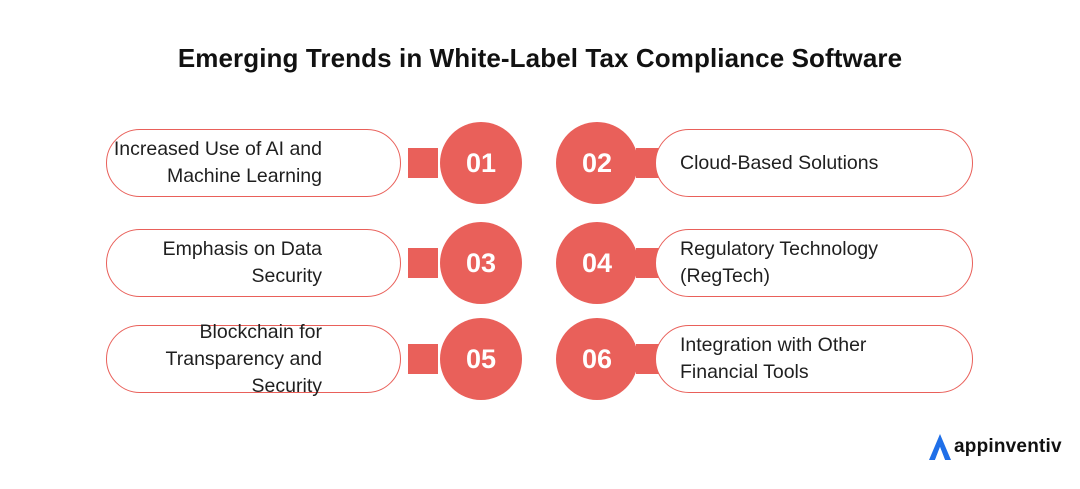  What do you see at coordinates (779, 162) in the screenshot?
I see `trend-label-02: Cloud-Based Solutions` at bounding box center [779, 162].